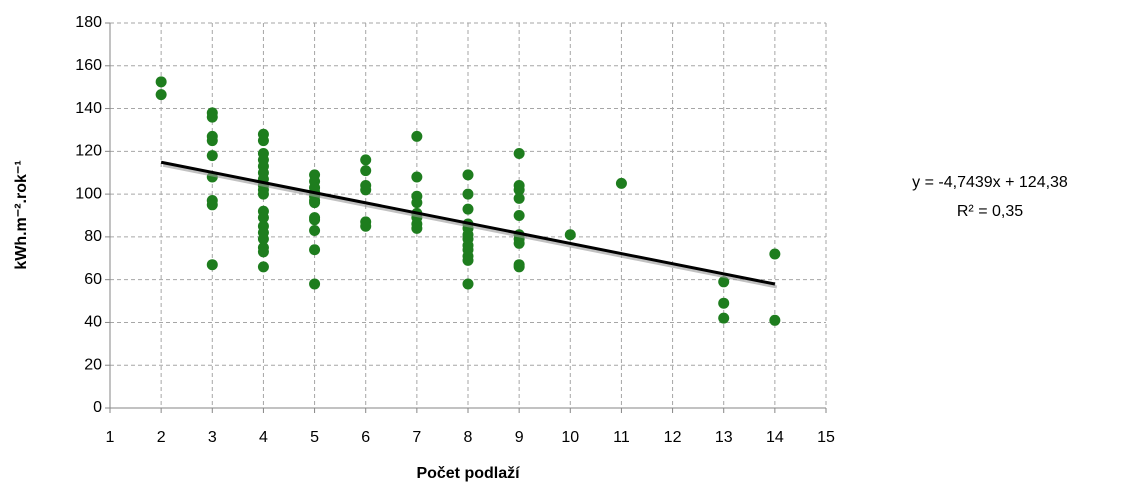  Describe the element at coordinates (161, 437) in the screenshot. I see `x-tick-label: 2` at that location.